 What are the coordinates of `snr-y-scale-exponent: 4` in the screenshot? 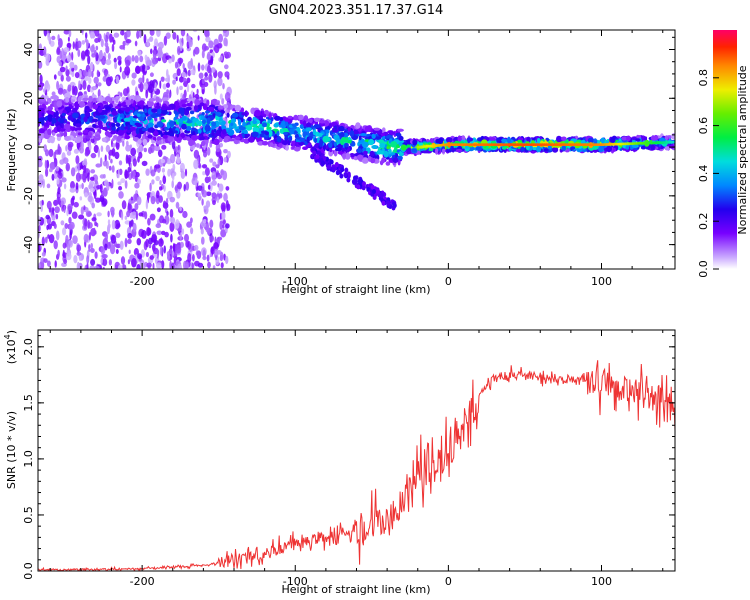 It's located at (7, 336).